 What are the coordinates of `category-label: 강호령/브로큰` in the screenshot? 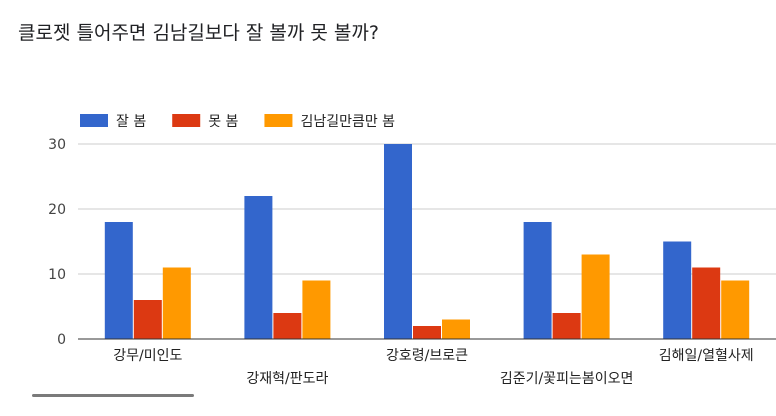 It's located at (427, 356).